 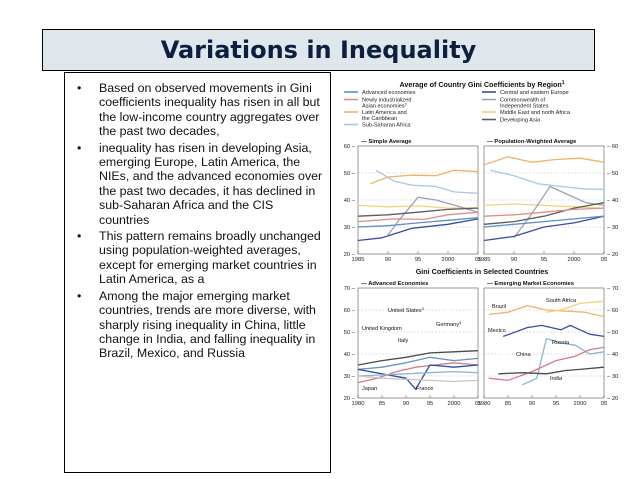 I want to click on panel-title: — Simple Average, so click(x=386, y=142).